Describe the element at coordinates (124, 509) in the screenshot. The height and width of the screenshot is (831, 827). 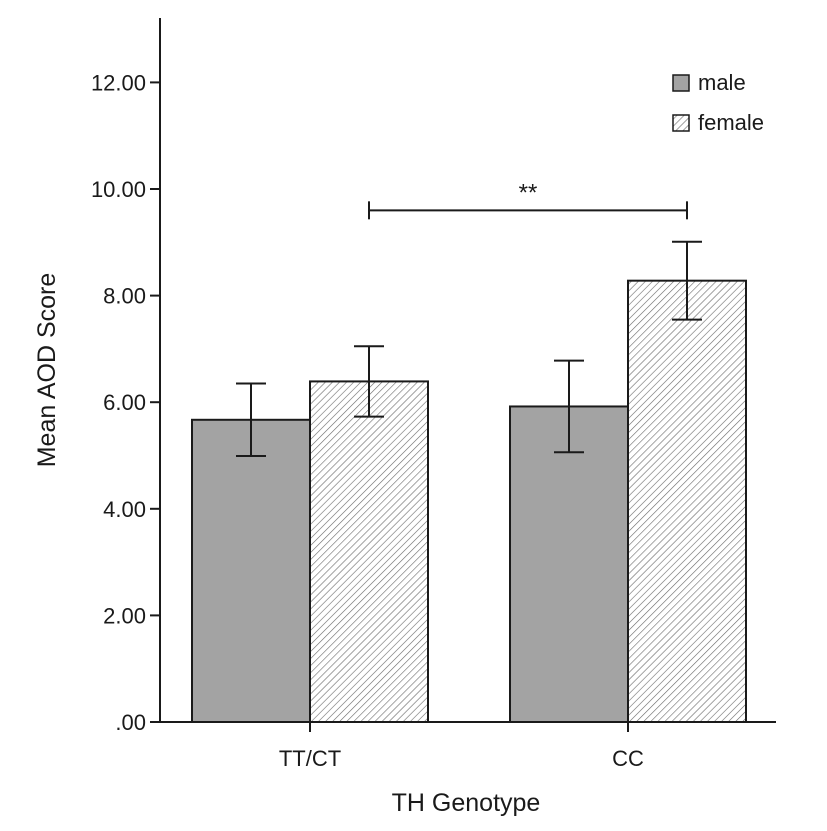
I see `y-tick-label: 4.00` at that location.